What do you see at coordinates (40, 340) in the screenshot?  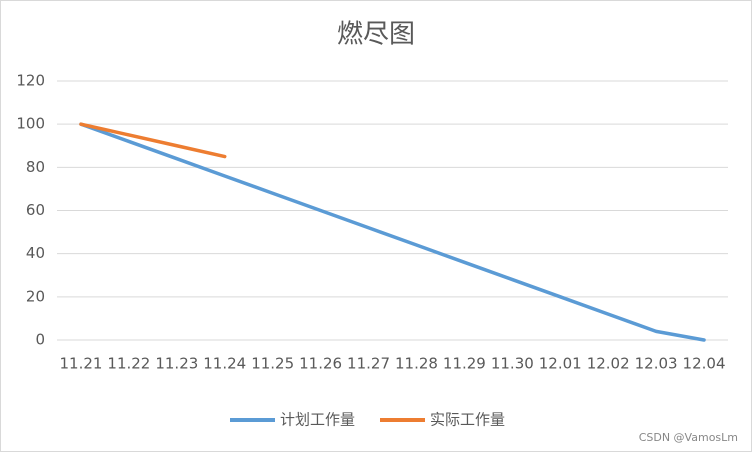 I see `y-tick-label: 0` at bounding box center [40, 340].